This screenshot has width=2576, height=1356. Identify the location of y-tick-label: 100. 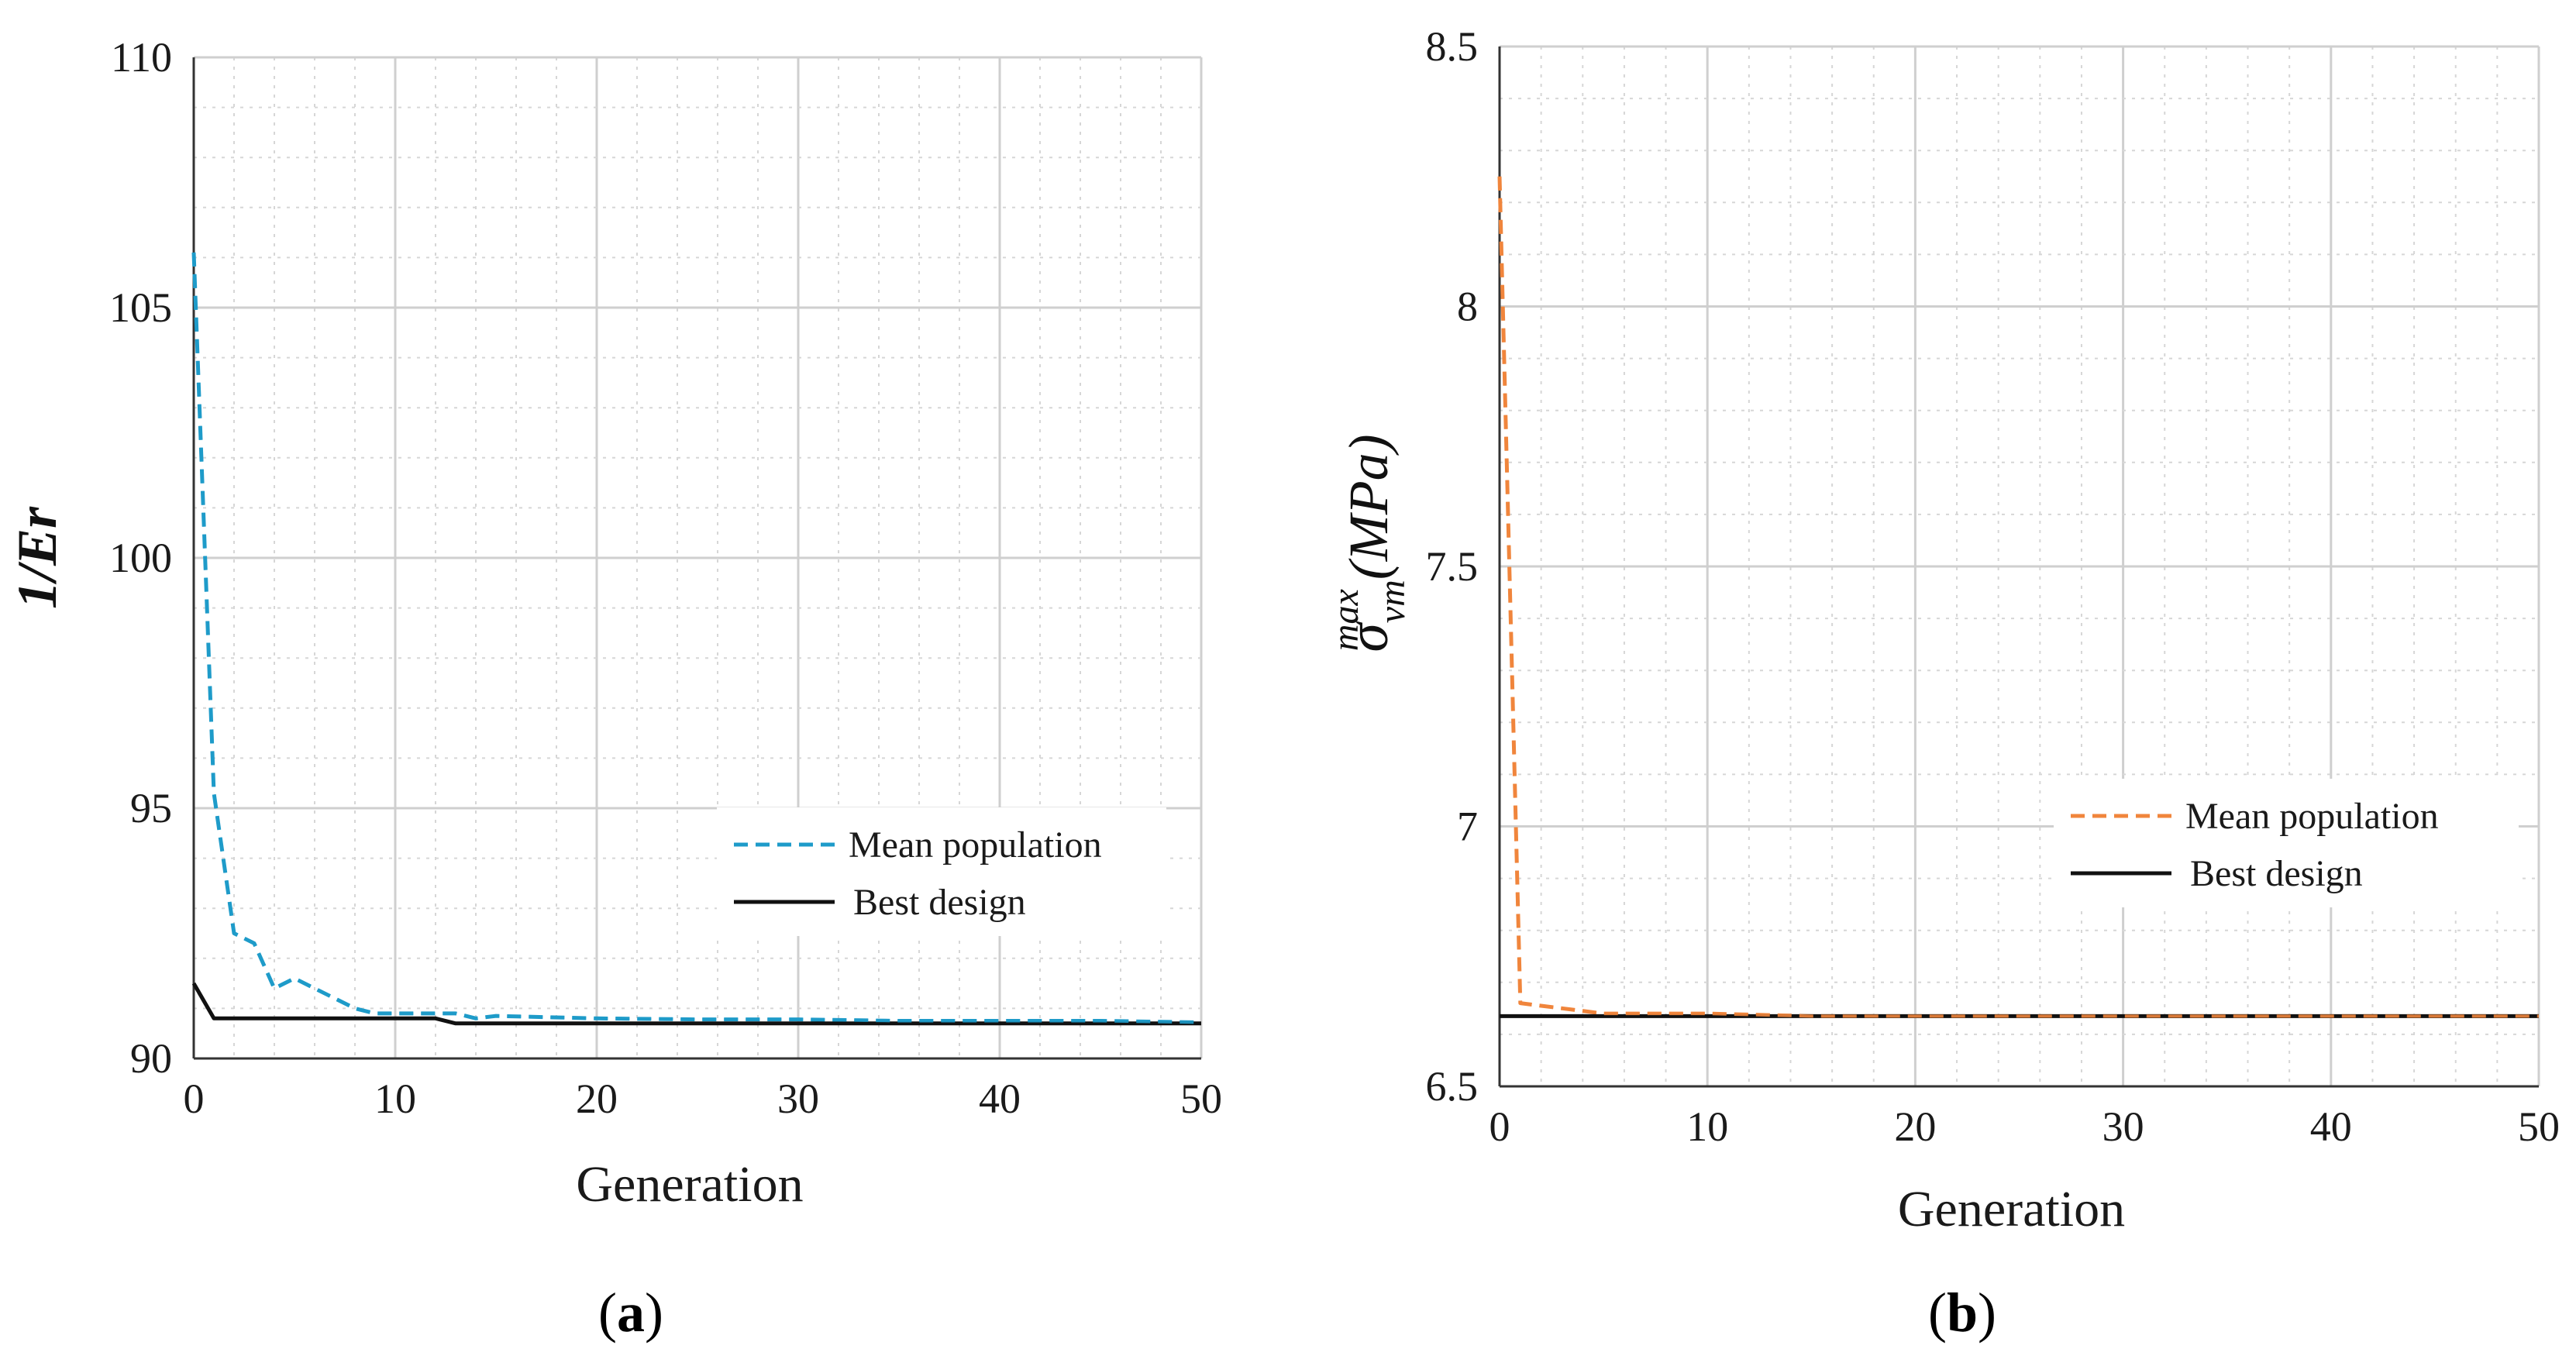
(140, 558).